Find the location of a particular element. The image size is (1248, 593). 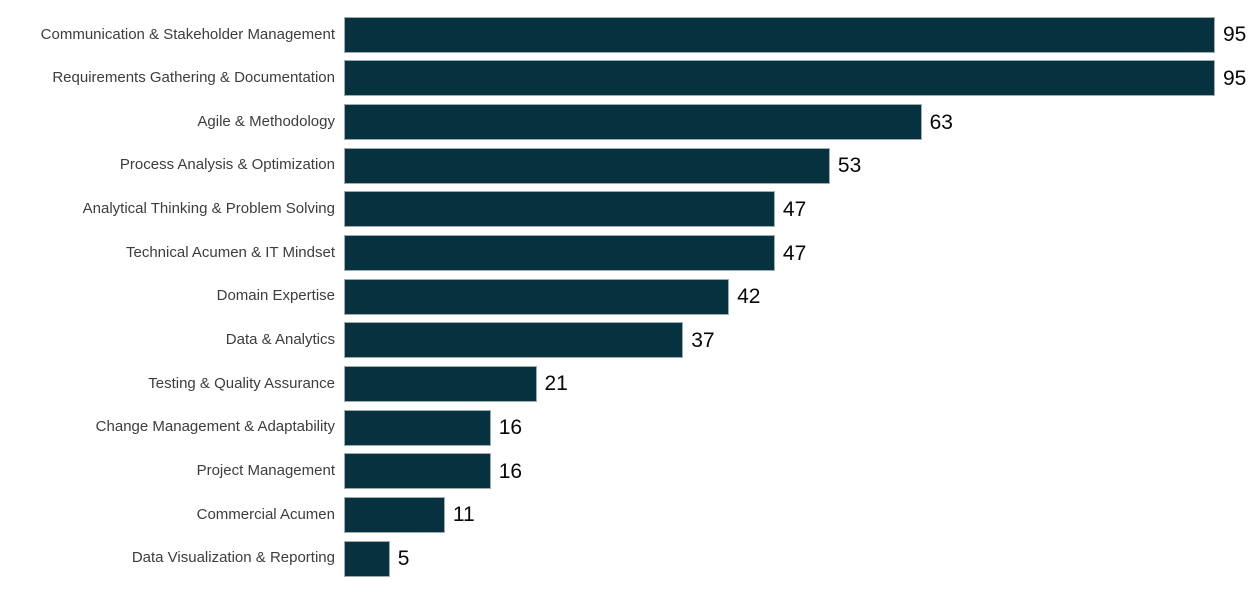

chart-row: Agile & Methodology 63 is located at coordinates (624, 122).